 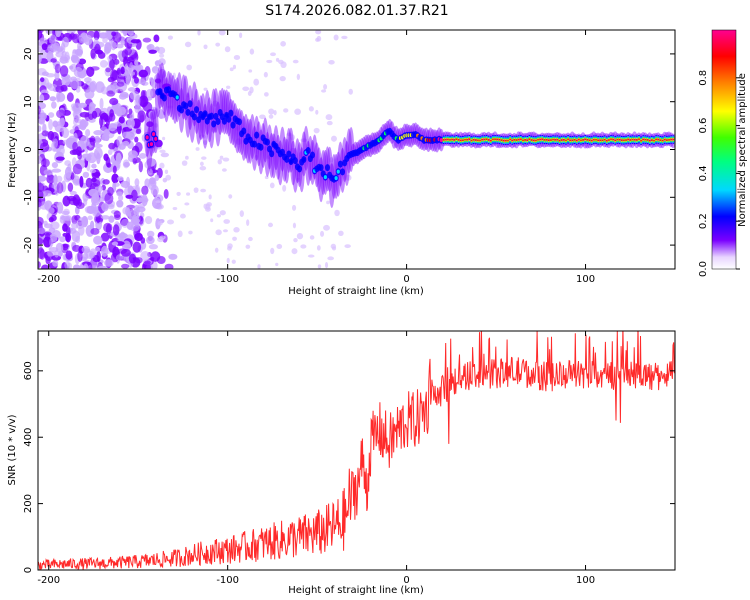 I want to click on spectrogram-ridge-halo, so click(x=190, y=108).